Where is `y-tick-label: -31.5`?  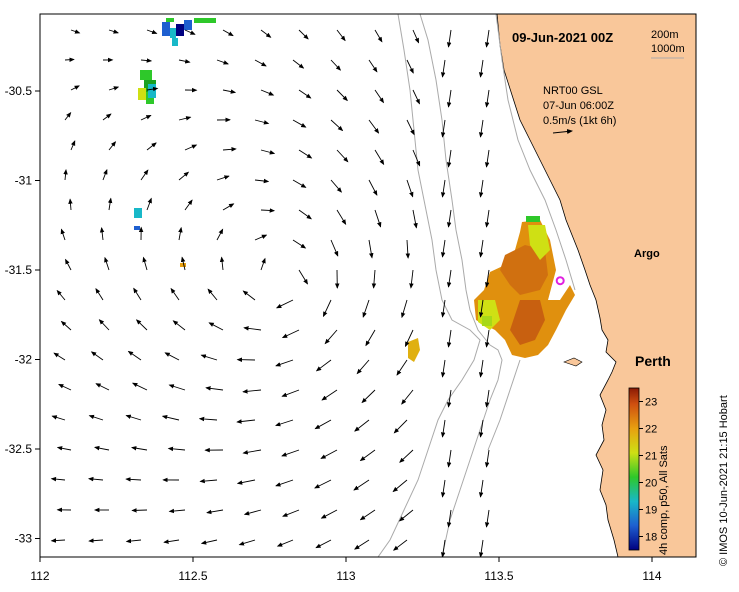 y-tick-label: -31.5 is located at coordinates (19, 270).